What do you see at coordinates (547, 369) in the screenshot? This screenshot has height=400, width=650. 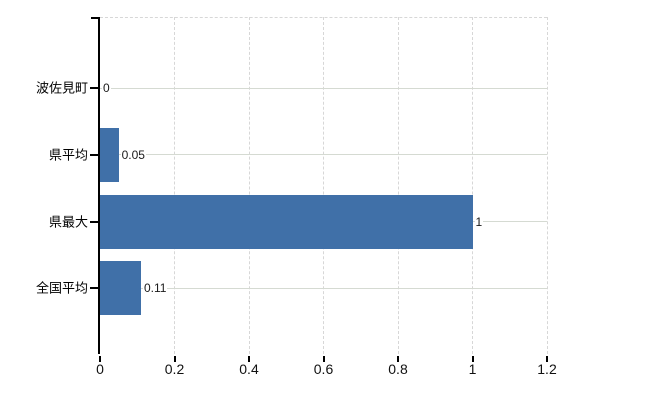 I see `x-tick-label: 1.2` at bounding box center [547, 369].